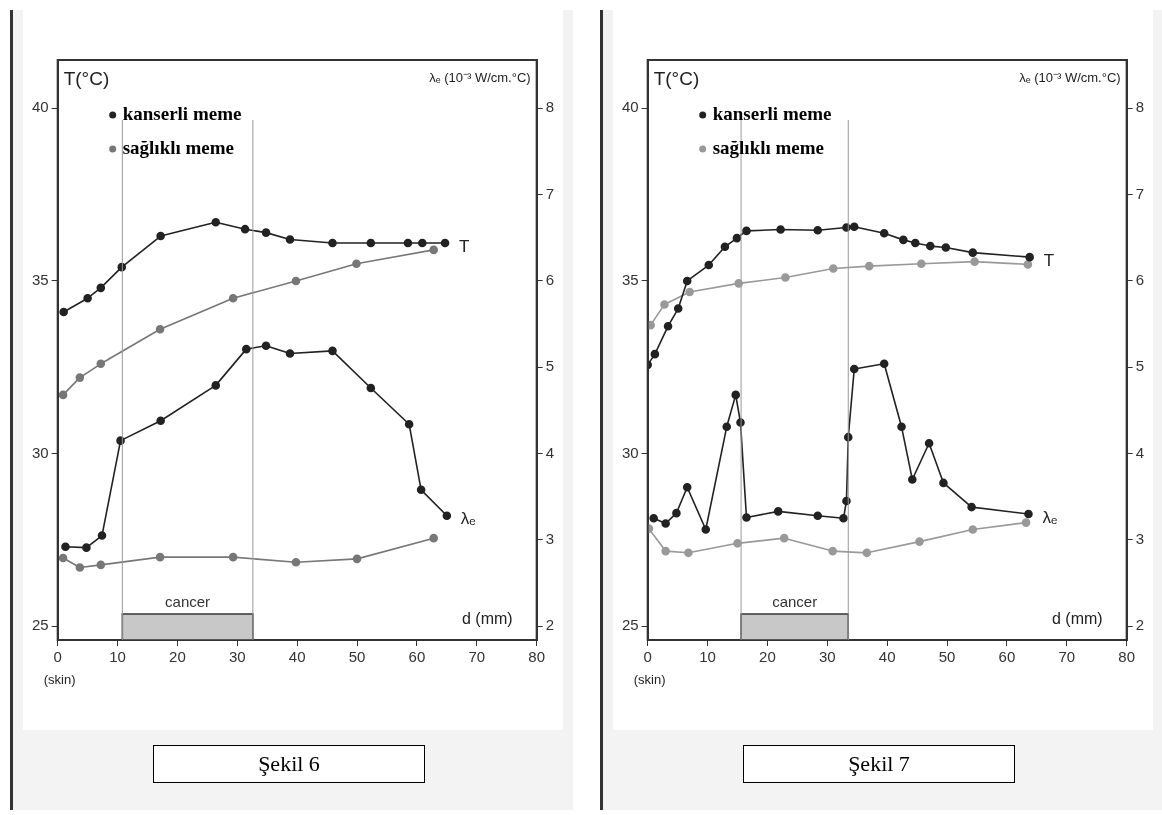  What do you see at coordinates (879, 764) in the screenshot?
I see `text: Şekil 7` at bounding box center [879, 764].